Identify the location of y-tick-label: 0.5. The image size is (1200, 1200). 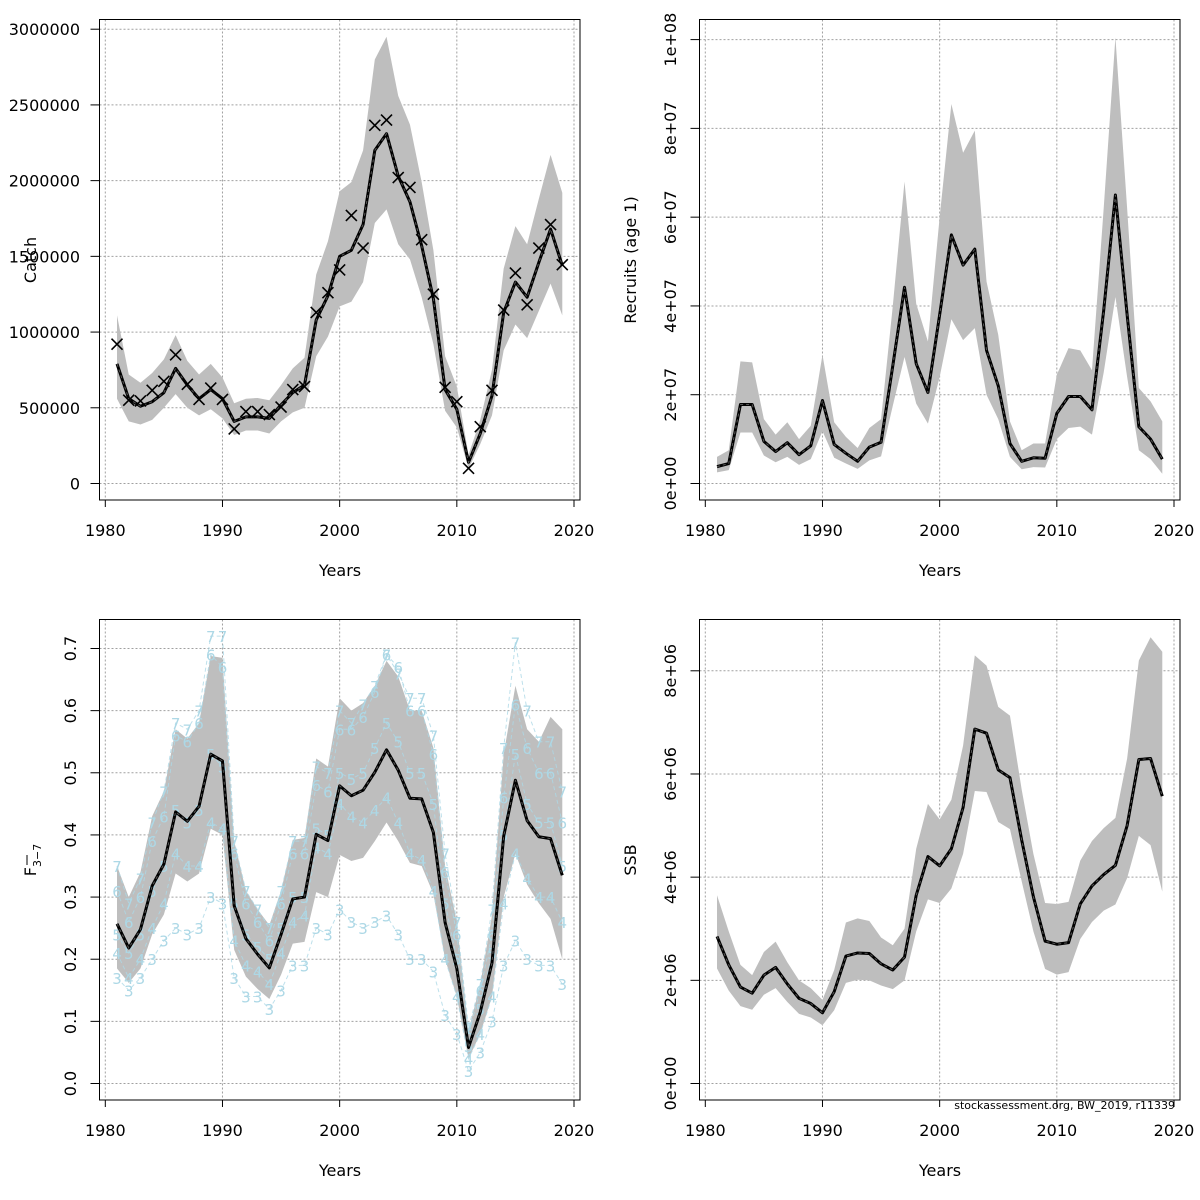
(70, 772).